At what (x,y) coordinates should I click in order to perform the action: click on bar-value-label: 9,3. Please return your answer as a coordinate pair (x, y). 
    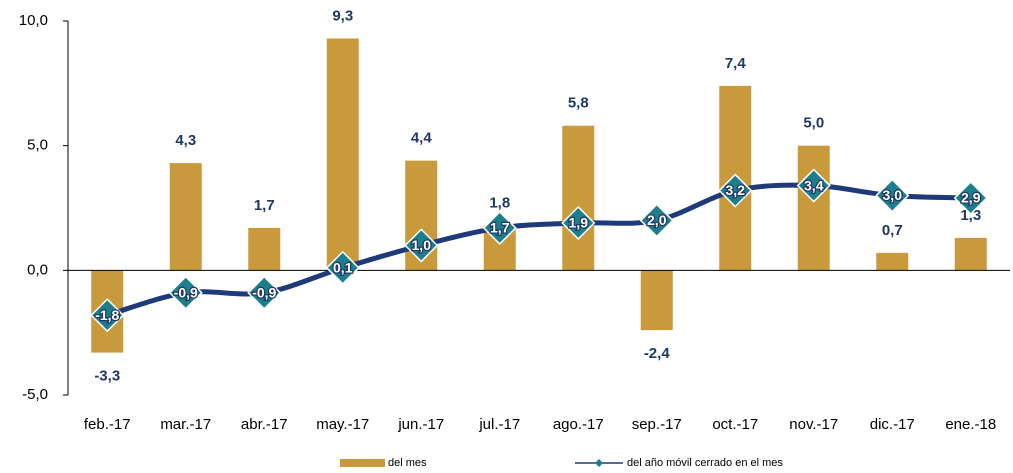
    Looking at the image, I should click on (342, 15).